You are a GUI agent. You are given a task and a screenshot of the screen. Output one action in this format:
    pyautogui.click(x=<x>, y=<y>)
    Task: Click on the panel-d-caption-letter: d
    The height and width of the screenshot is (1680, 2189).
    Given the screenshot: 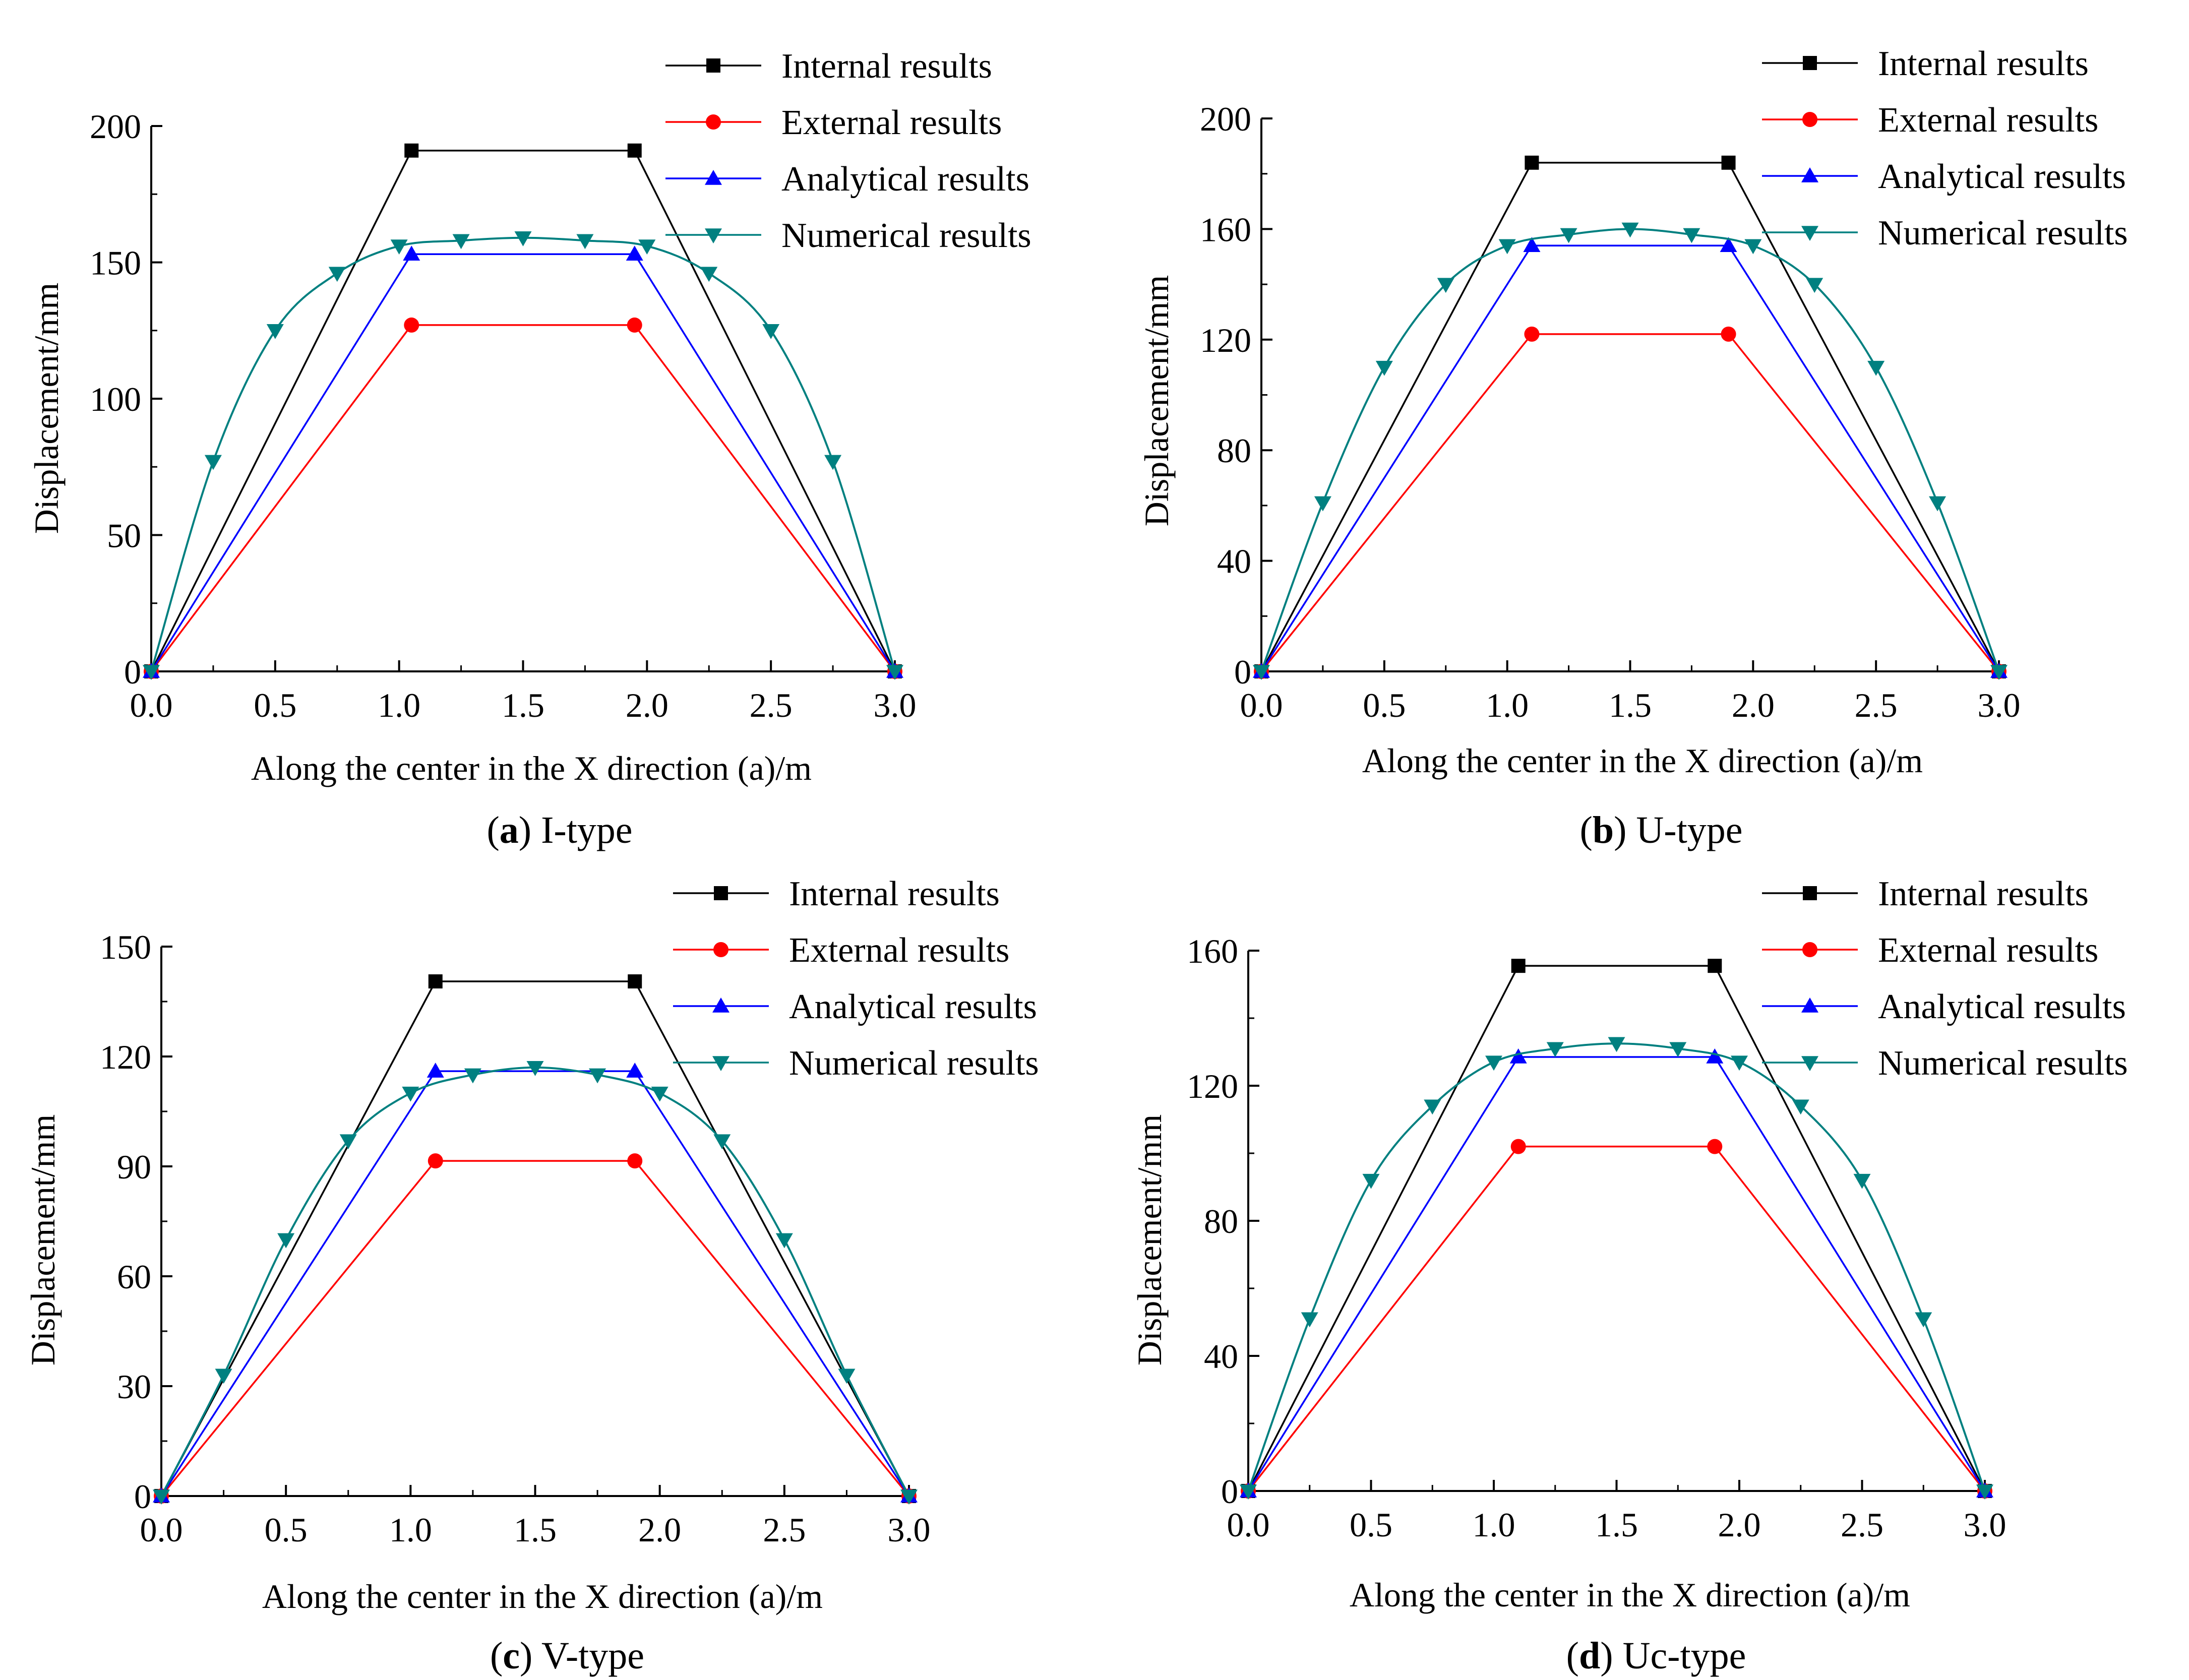 What is the action you would take?
    pyautogui.click(x=1590, y=1656)
    